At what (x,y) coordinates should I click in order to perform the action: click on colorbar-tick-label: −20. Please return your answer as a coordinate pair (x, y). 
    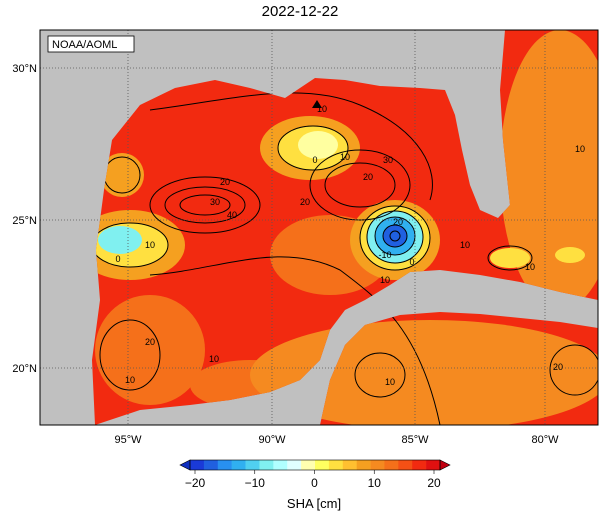
    Looking at the image, I should click on (195, 483).